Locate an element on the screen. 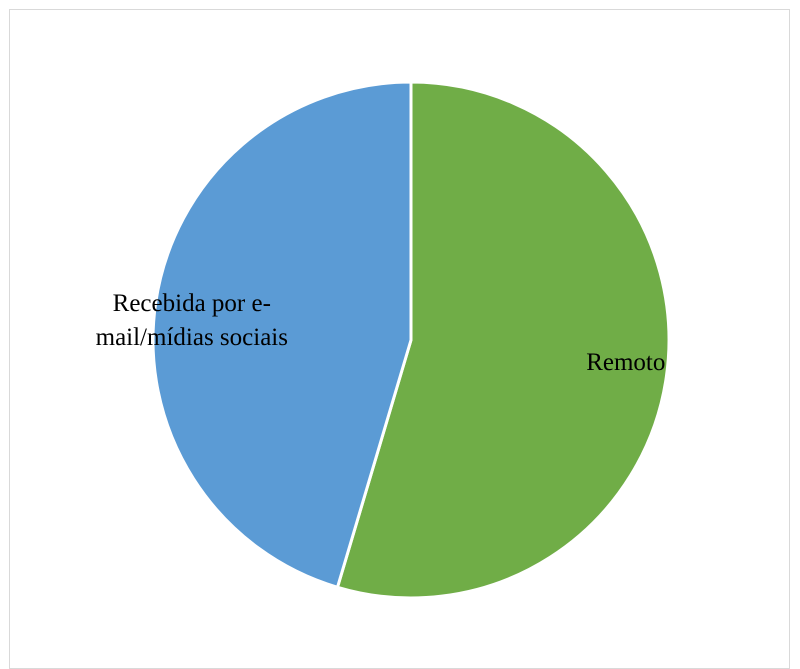 This screenshot has height=669, width=800. pie-slice-label-1: Remoto is located at coordinates (625, 362).